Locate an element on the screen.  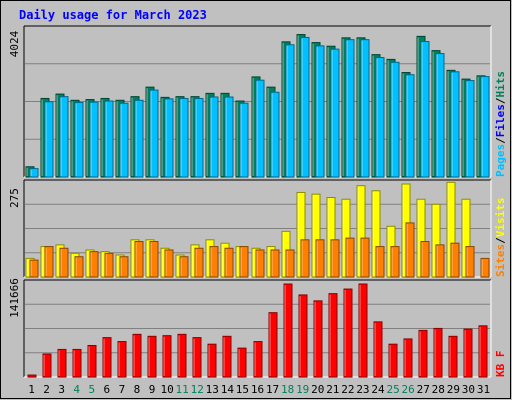
day-label-2: 2 is located at coordinates (46, 389).